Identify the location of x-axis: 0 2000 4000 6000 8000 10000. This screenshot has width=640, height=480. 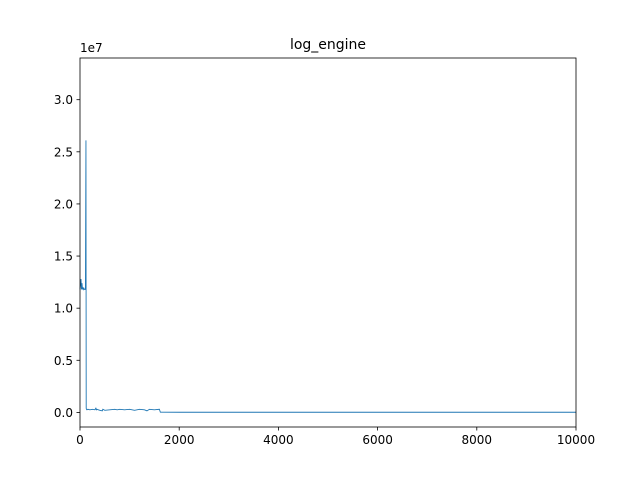
(335, 437).